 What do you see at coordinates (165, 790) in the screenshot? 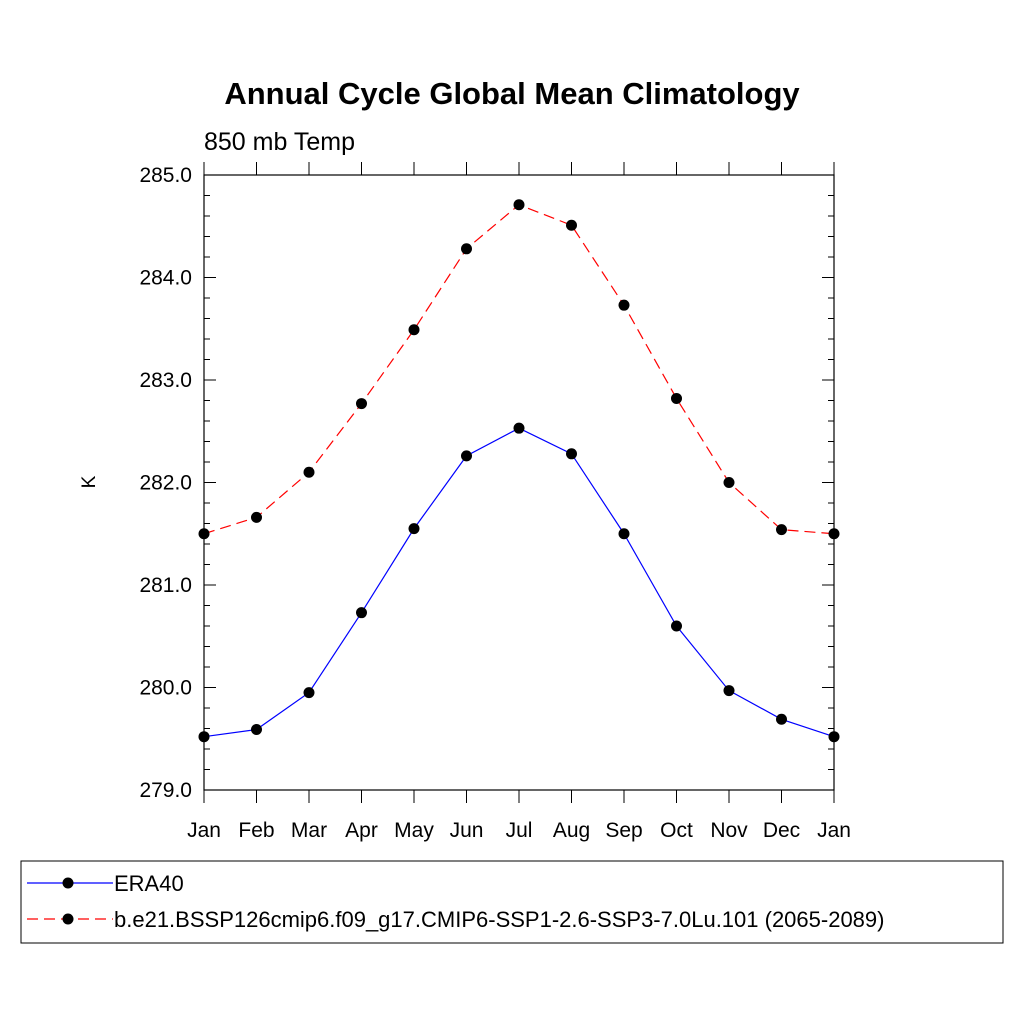
I see `y-tick-label: 279.0` at bounding box center [165, 790].